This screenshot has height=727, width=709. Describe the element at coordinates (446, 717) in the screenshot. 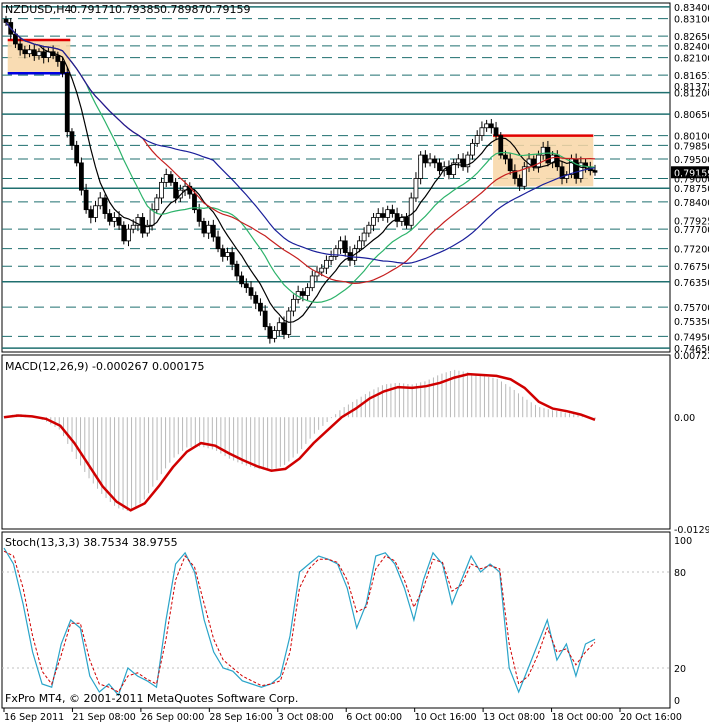

I see `time-tick-label: 10 Oct 16:00` at that location.